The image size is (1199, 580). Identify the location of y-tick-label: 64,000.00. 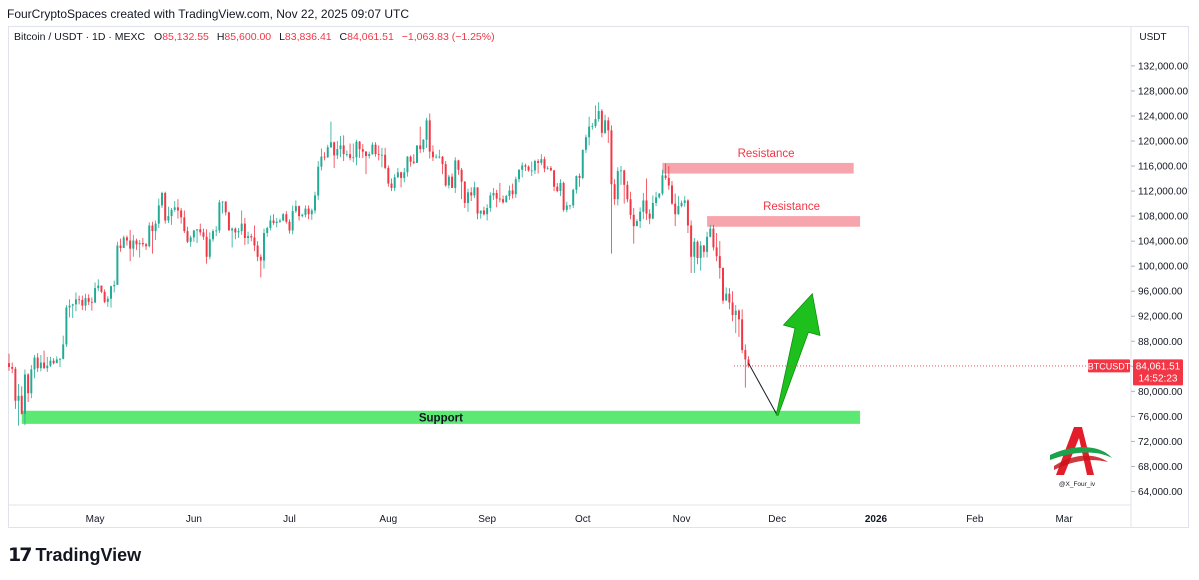
(1160, 492).